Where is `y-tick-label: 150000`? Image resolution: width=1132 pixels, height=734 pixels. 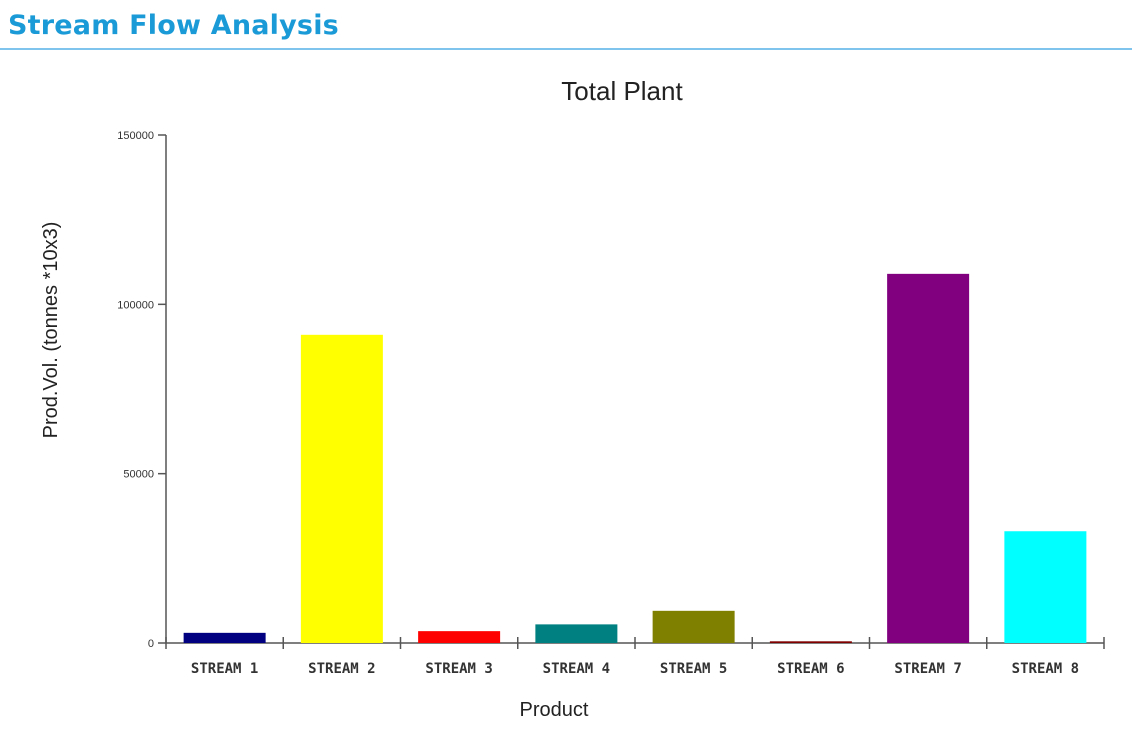 y-tick-label: 150000 is located at coordinates (135, 136).